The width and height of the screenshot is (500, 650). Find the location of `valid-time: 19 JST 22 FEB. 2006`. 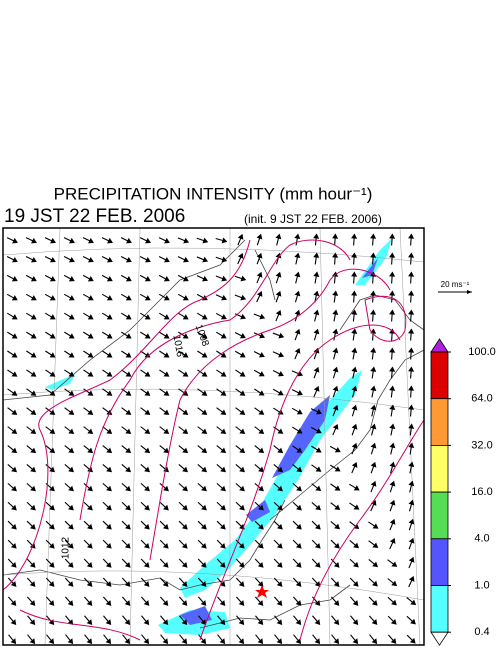

valid-time: 19 JST 22 FEB. 2006 is located at coordinates (94, 216).